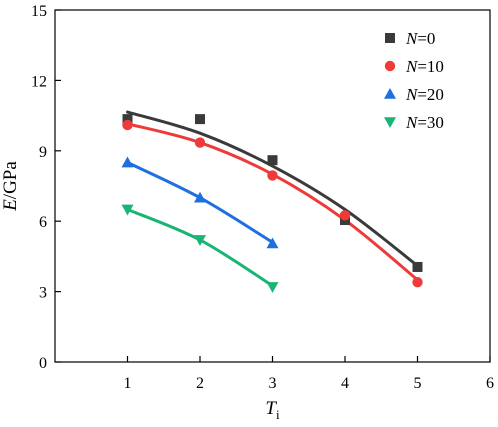 The image size is (498, 427). What do you see at coordinates (278, 414) in the screenshot?
I see `x-axis-title-sub: i` at bounding box center [278, 414].